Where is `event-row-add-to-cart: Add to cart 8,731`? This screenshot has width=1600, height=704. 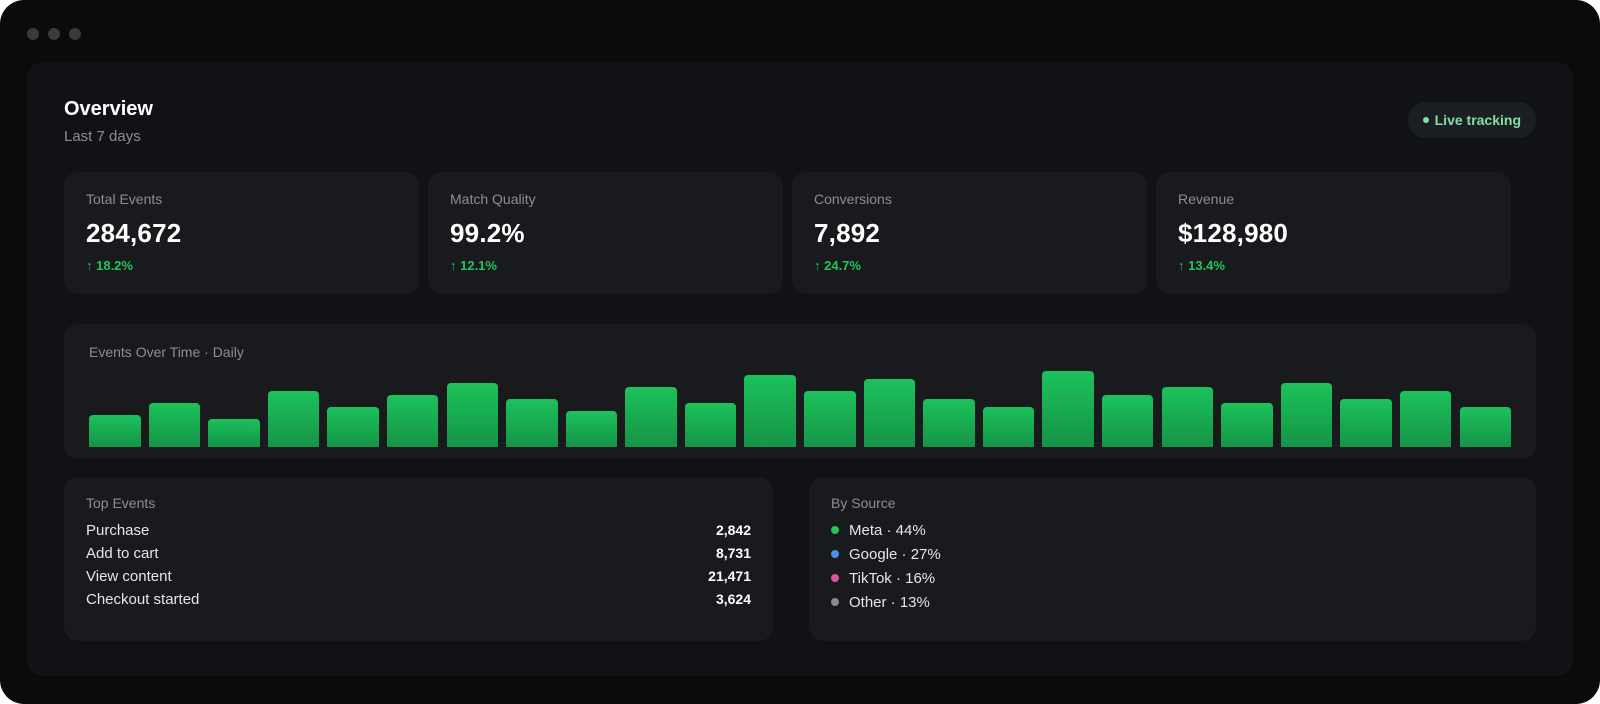
event-row-add-to-cart: Add to cart 8,731 is located at coordinates (418, 553).